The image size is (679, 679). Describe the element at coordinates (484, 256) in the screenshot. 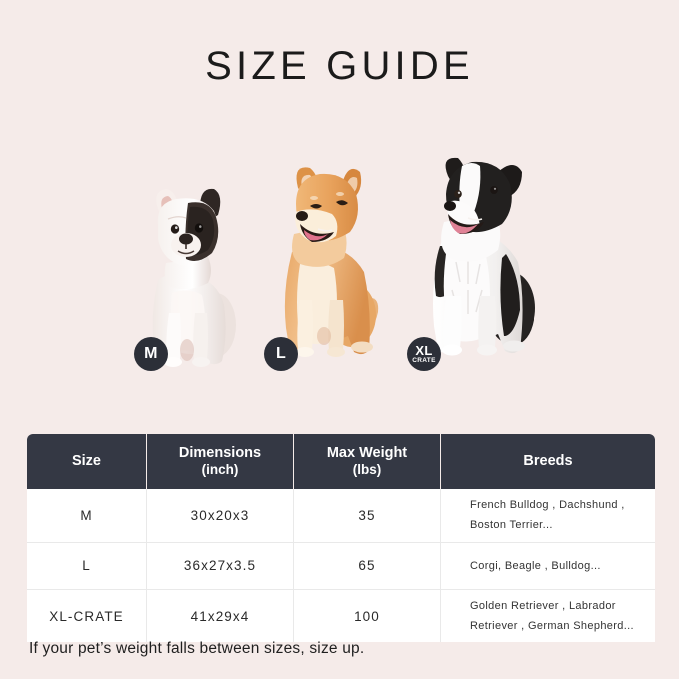

I see `border-collie-illustration` at that location.